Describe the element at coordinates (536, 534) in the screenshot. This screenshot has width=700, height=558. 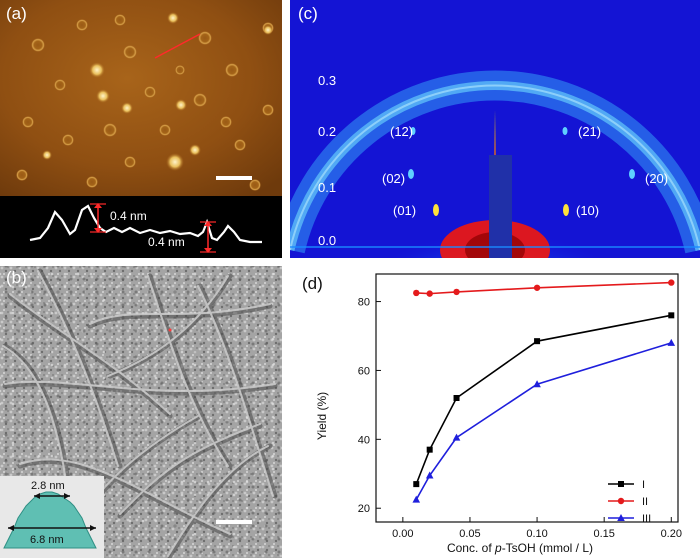
I see `x-tick-label: 0.10` at that location.